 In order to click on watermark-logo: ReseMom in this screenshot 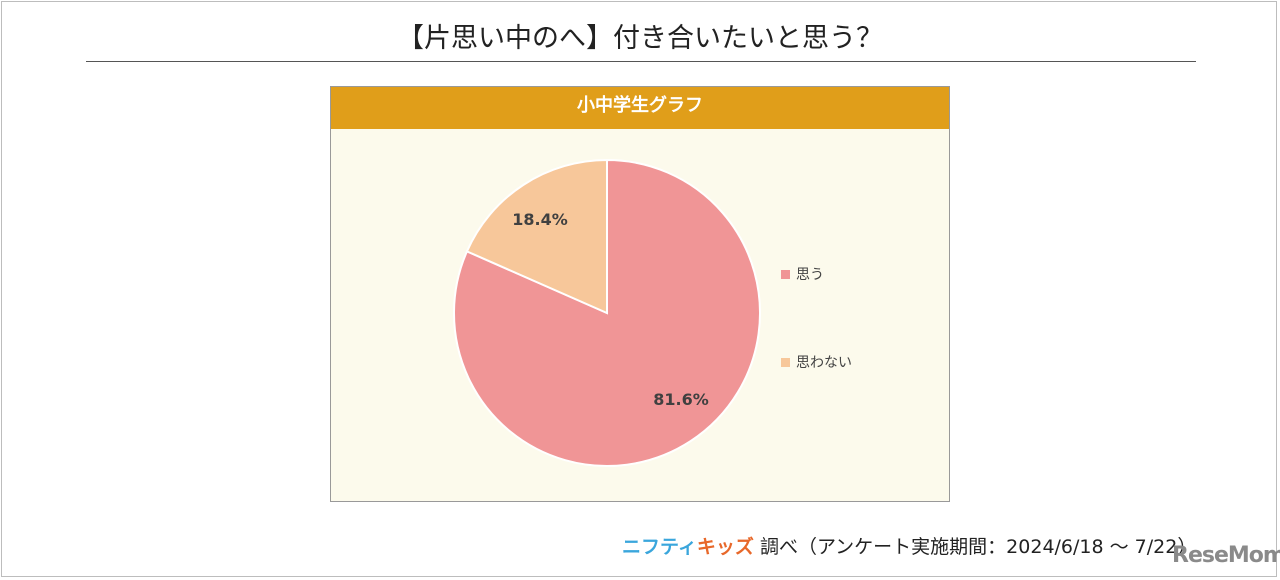, I will do `click(1226, 555)`.